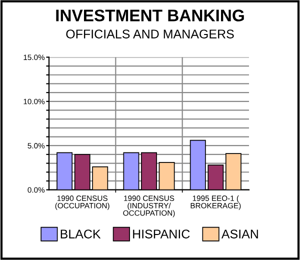  What do you see at coordinates (150, 34) in the screenshot?
I see `chart-subtitle: OFFICIALS AND MANAGERS` at bounding box center [150, 34].